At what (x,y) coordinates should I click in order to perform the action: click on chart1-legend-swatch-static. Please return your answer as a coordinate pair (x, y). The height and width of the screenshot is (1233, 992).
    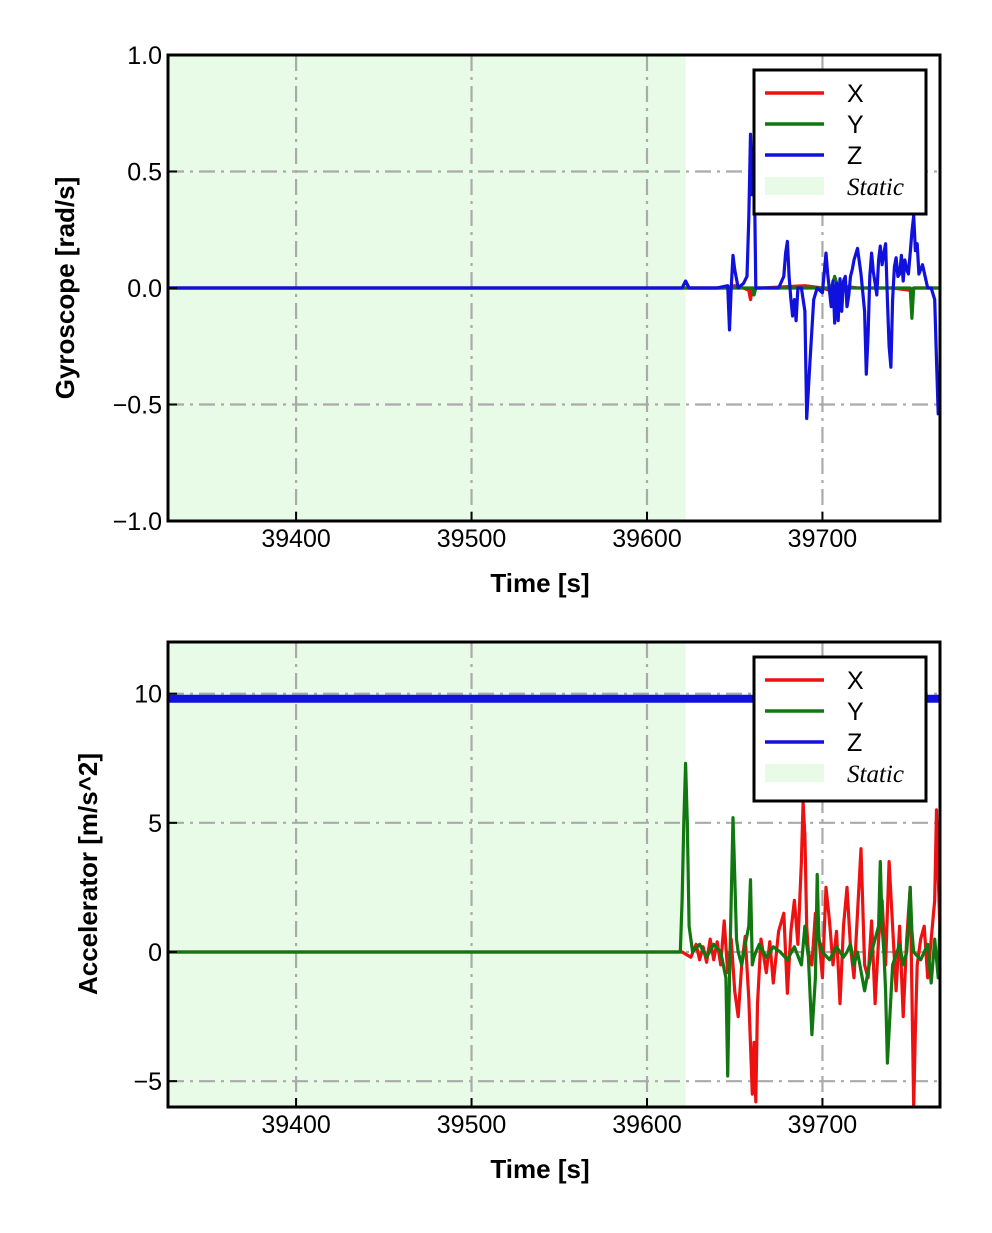
    Looking at the image, I should click on (794, 186).